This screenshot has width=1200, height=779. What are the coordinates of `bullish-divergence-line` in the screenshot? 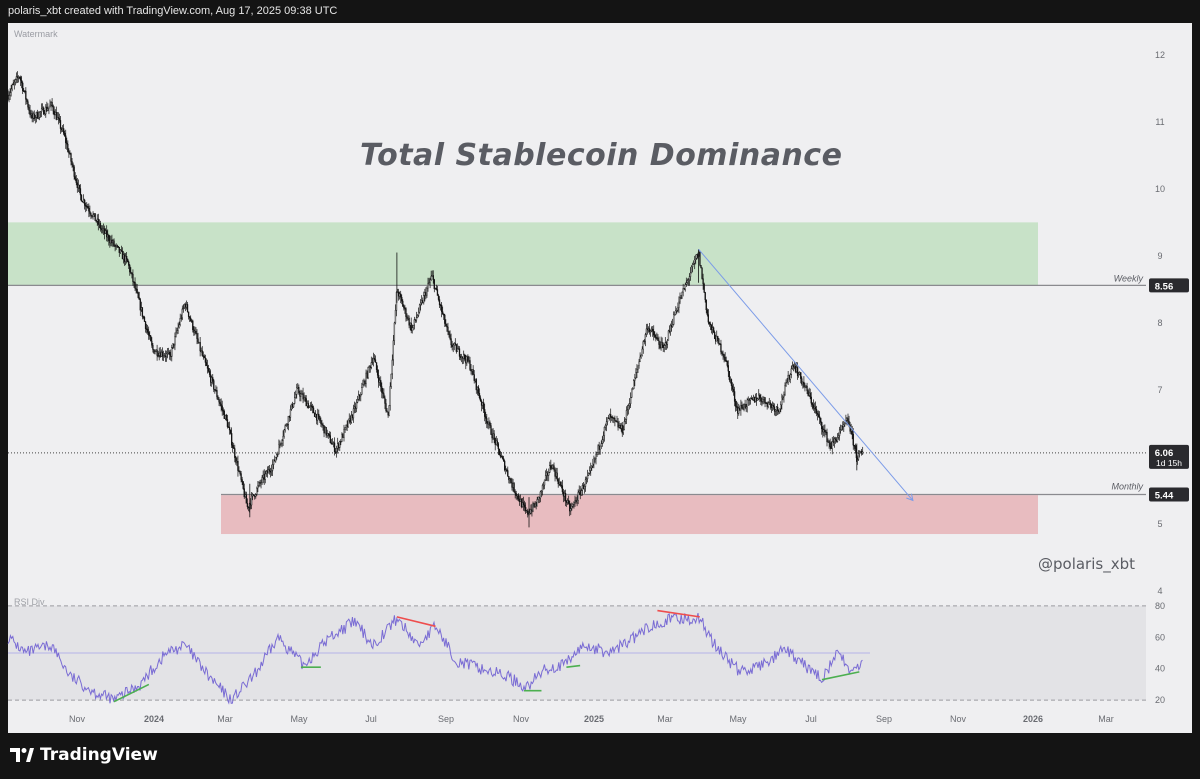 It's located at (573, 666).